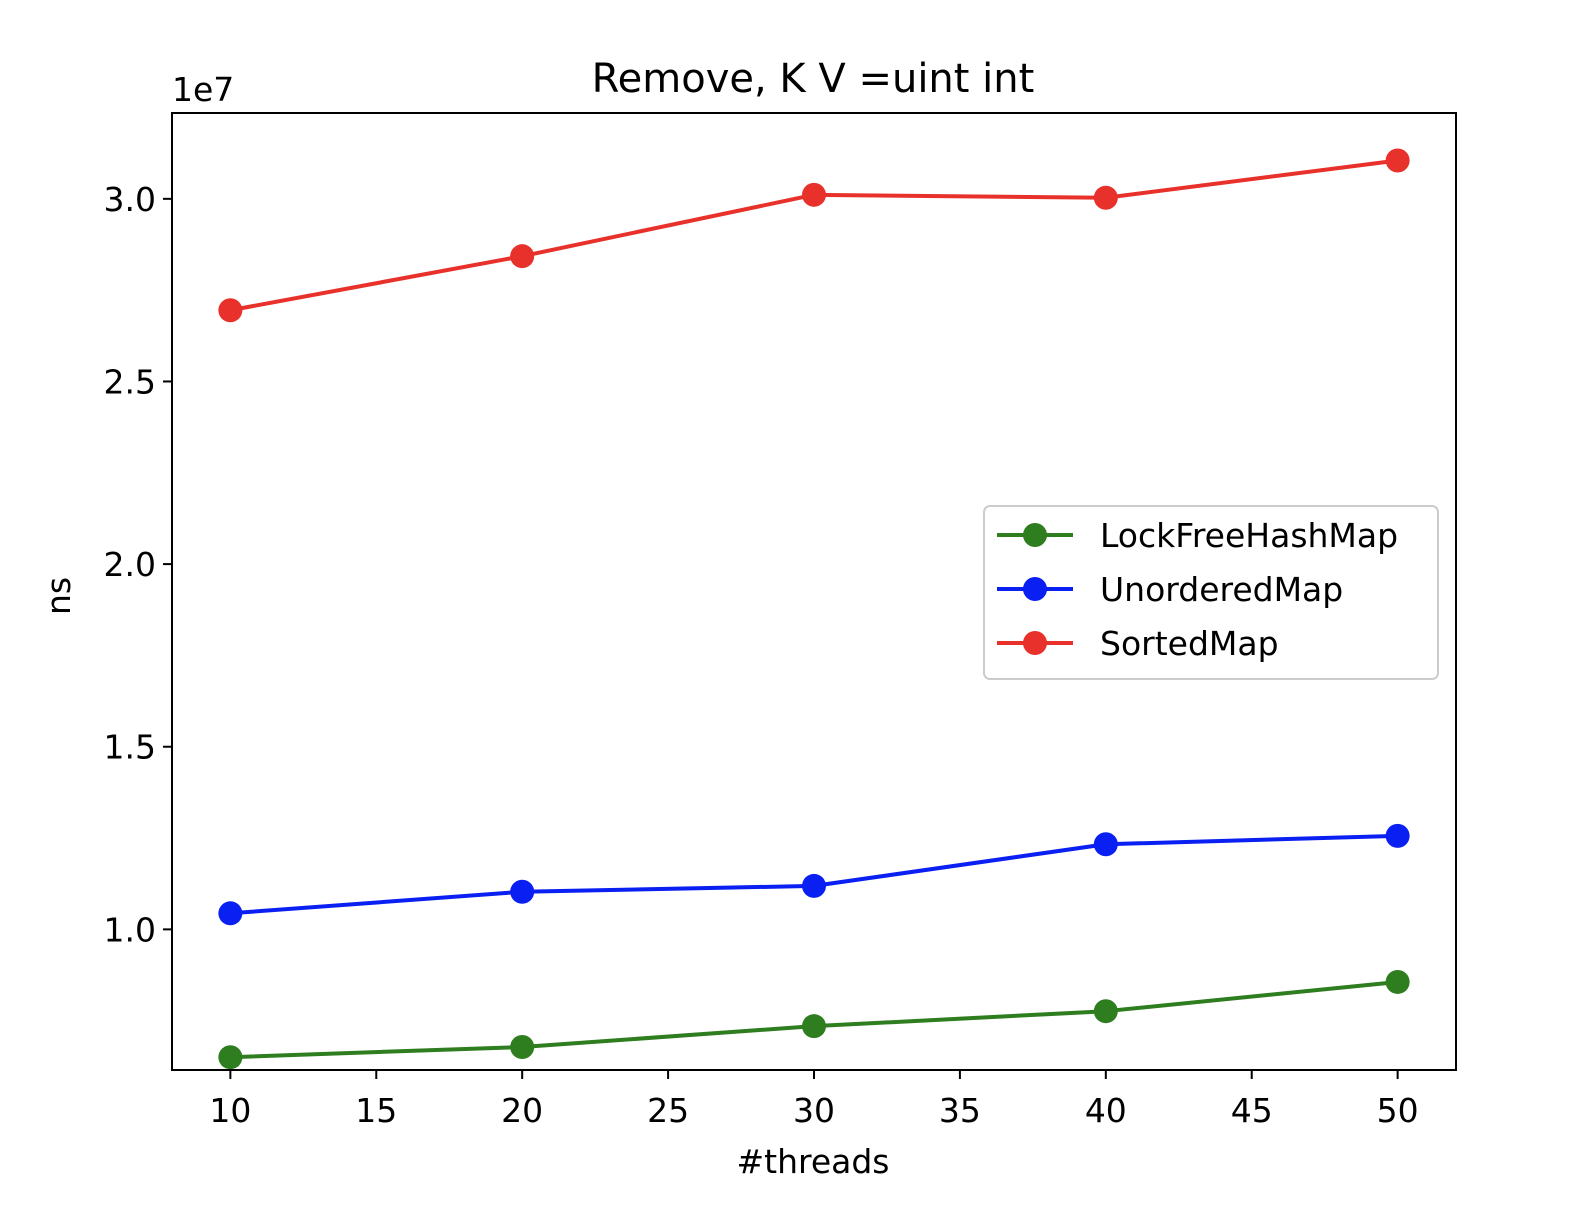  I want to click on x-tick-label: 15, so click(376, 1110).